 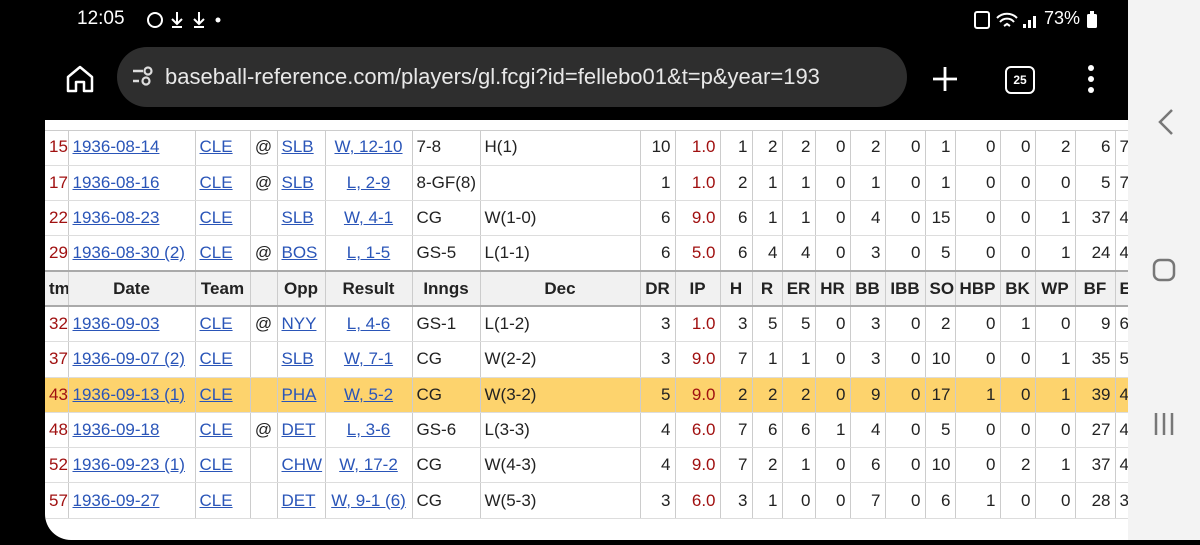 What do you see at coordinates (116, 218) in the screenshot?
I see `link: 1936-08-23` at bounding box center [116, 218].